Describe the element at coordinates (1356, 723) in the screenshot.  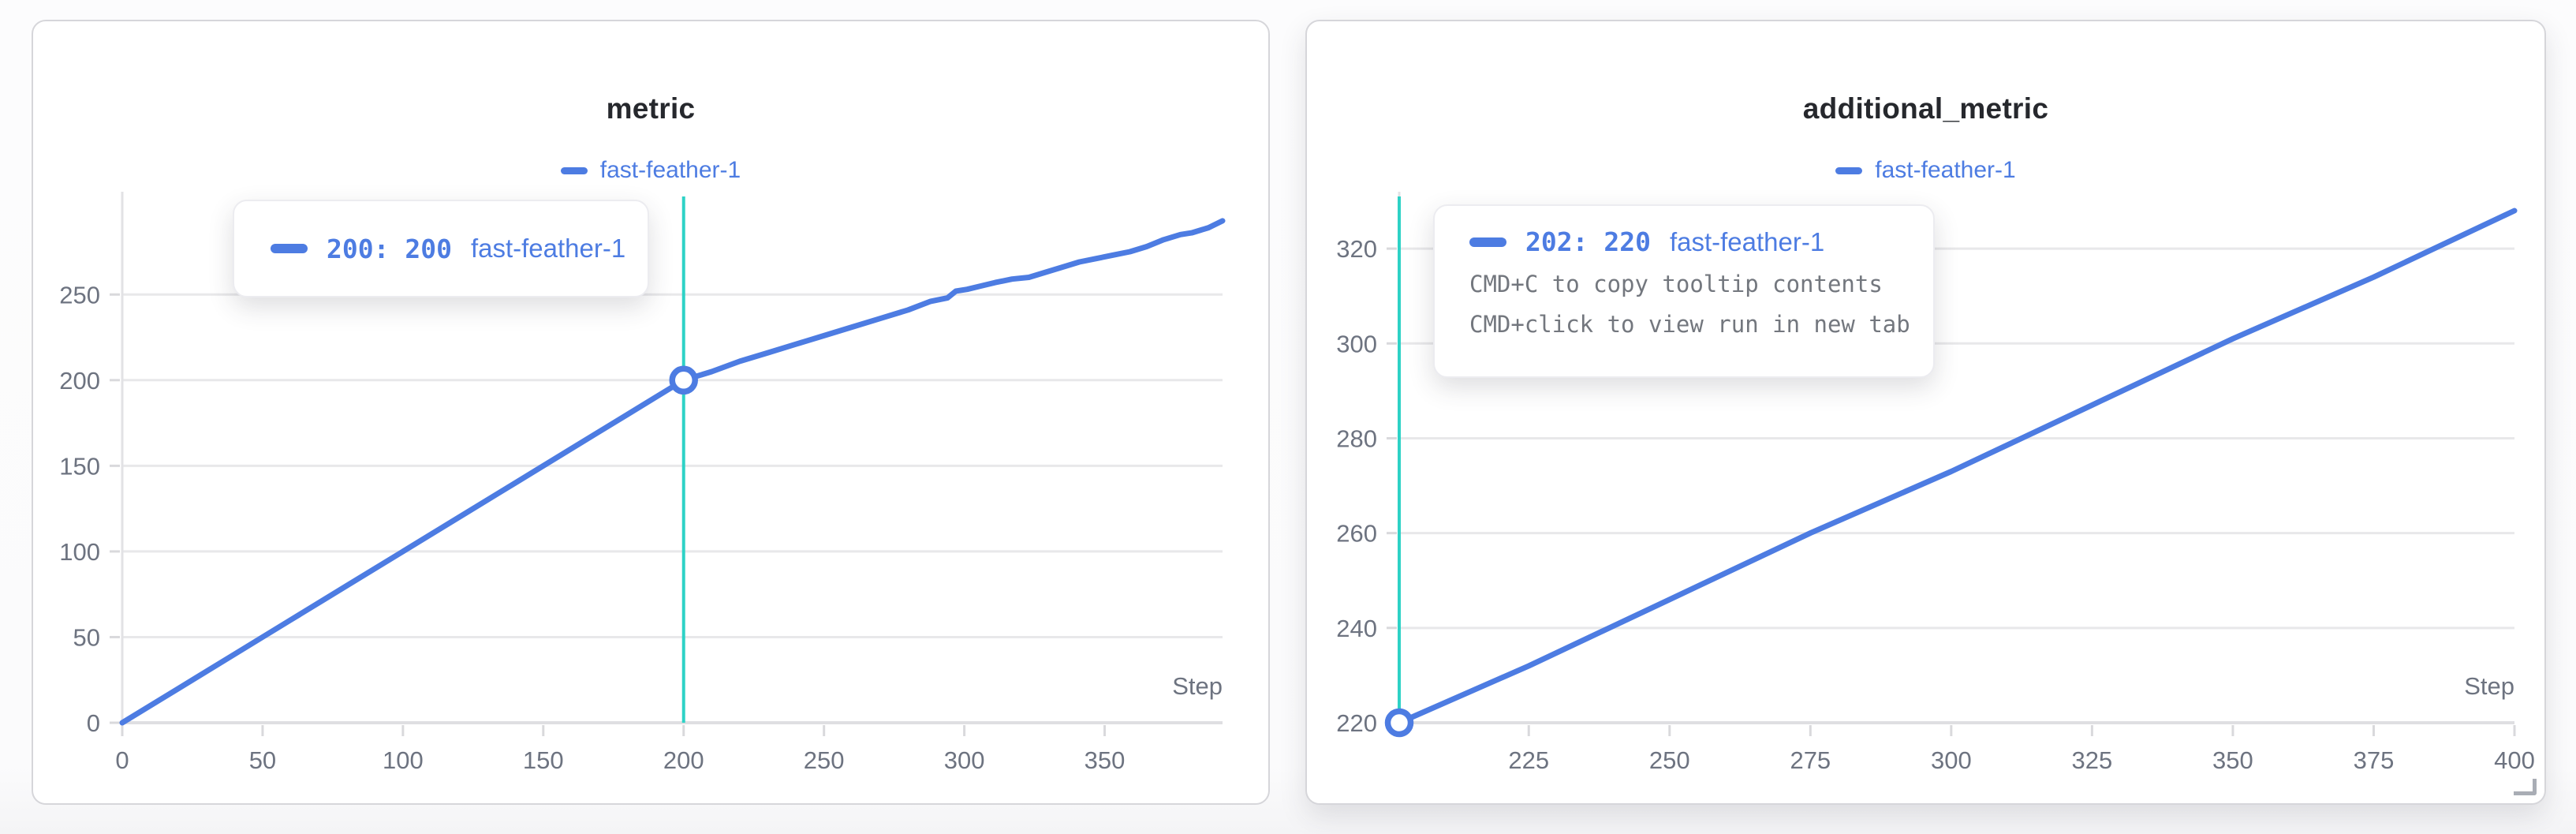
I see `y-tick-label: 220` at that location.